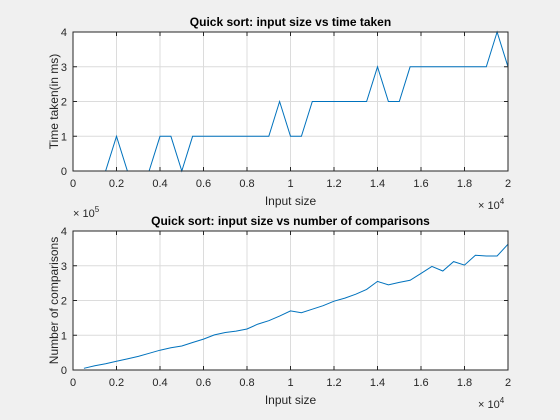 The width and height of the screenshot is (560, 420). I want to click on y-exponent-base: × 10, so click(84, 214).